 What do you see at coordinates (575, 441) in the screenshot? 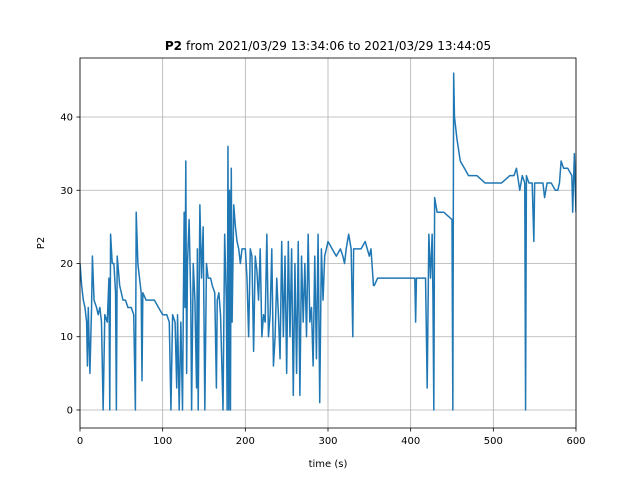
I see `x-tick-label: 600` at bounding box center [575, 441].